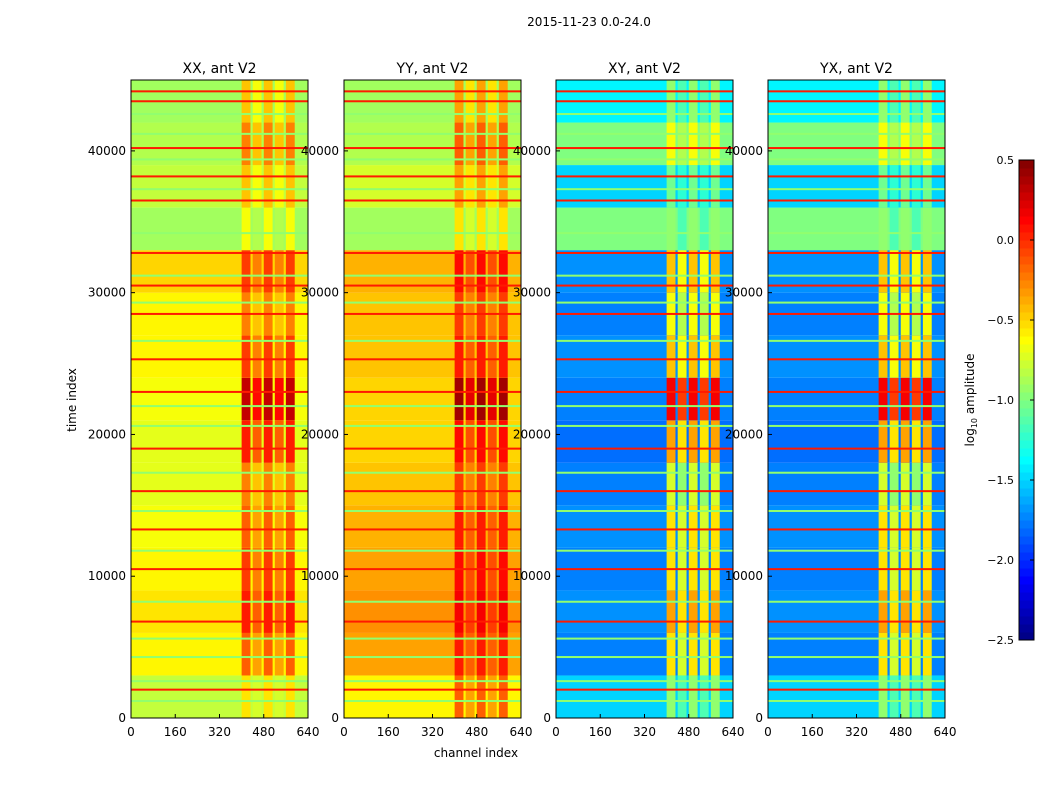  What do you see at coordinates (72, 400) in the screenshot?
I see `y-axis-label: time index` at bounding box center [72, 400].